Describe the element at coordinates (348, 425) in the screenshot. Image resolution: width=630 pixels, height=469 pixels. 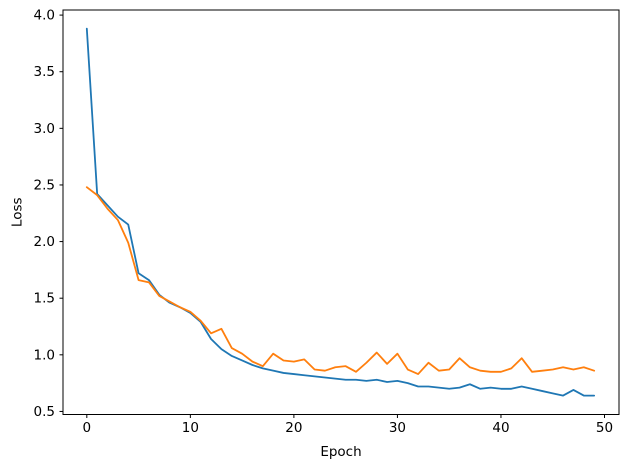
I see `x-axis: 0 10 20 30 40 50` at that location.